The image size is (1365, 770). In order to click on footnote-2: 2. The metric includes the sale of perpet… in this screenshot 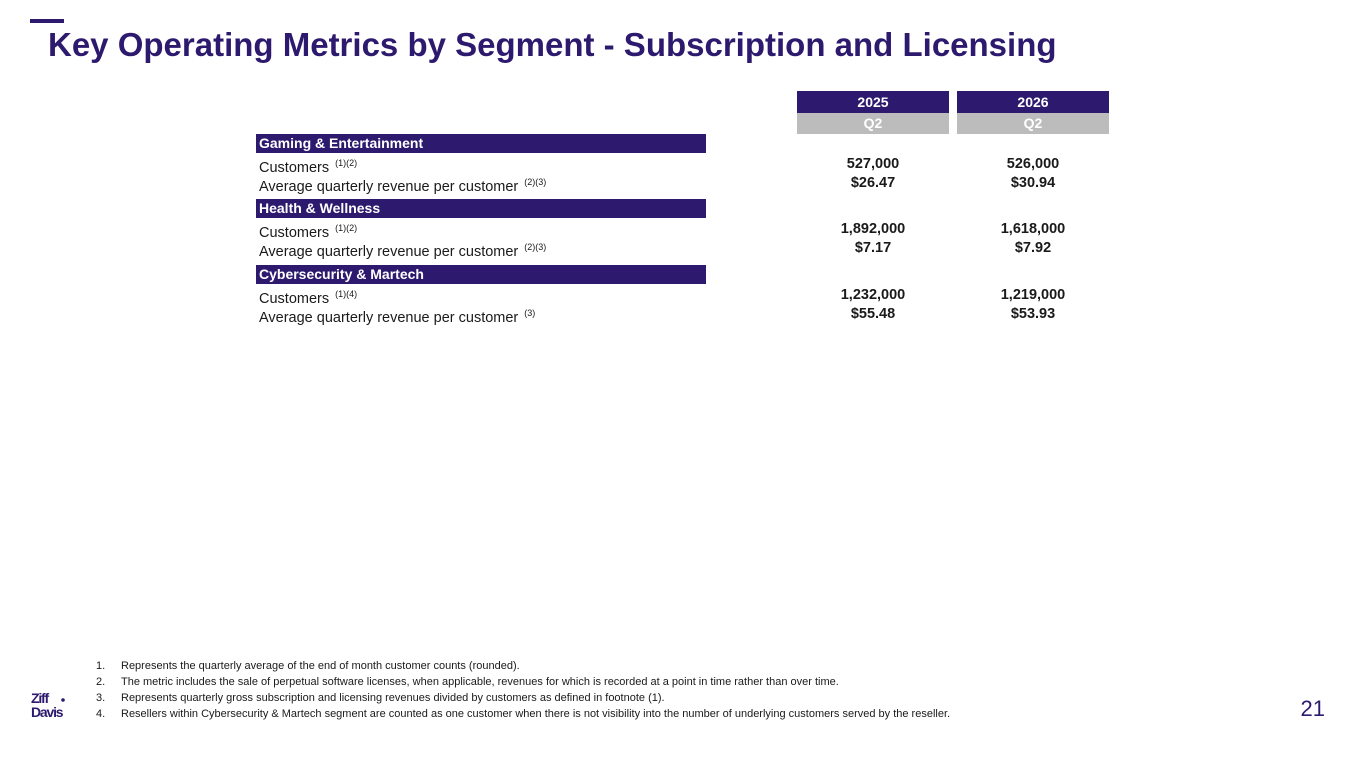, I will do `click(523, 682)`.